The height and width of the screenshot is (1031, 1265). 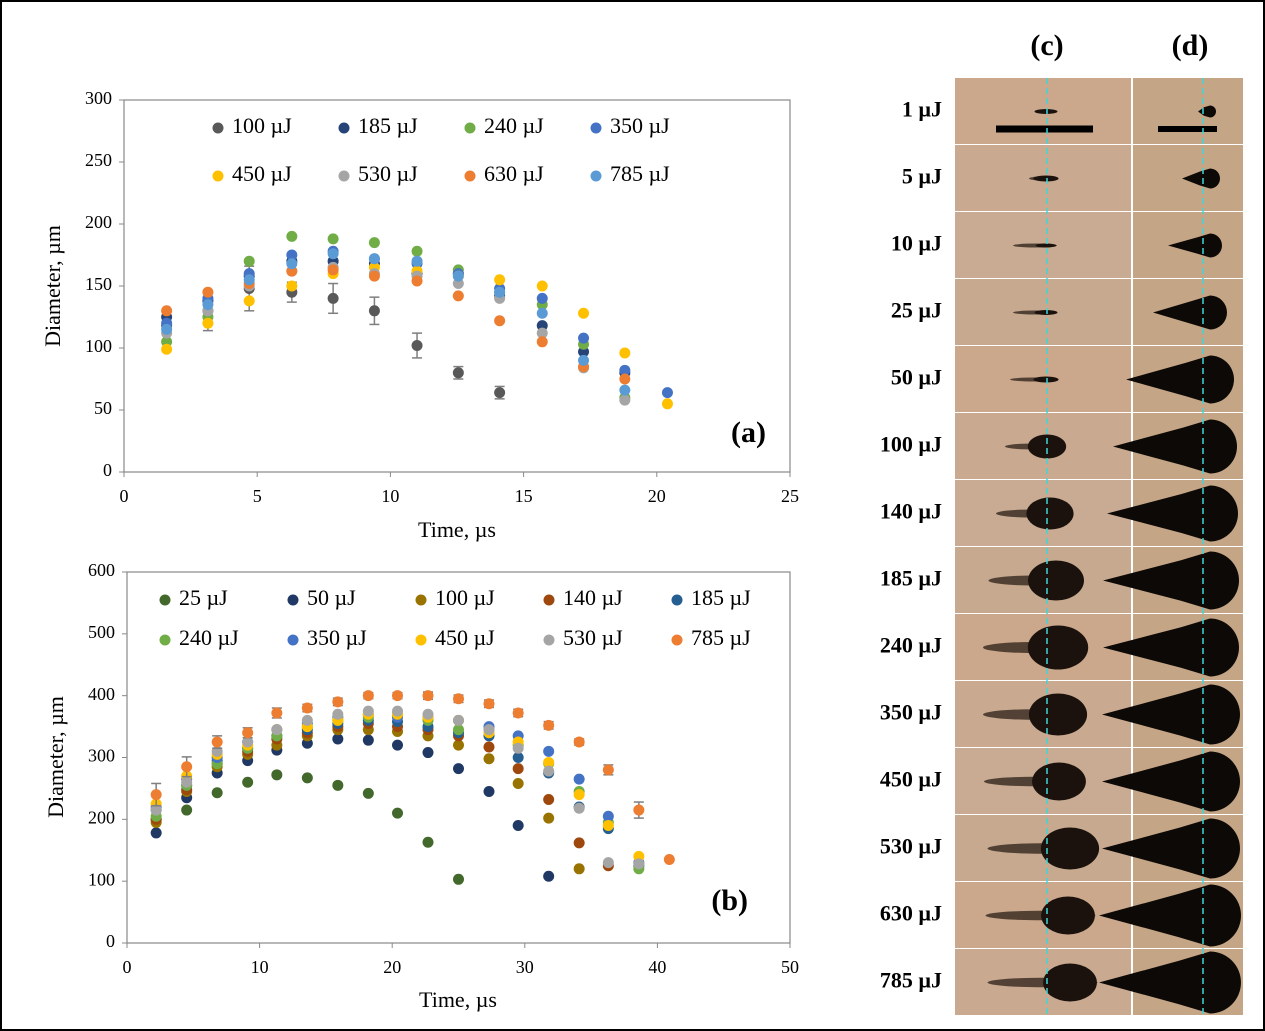 I want to click on x-tick-label: 30, so click(x=525, y=967).